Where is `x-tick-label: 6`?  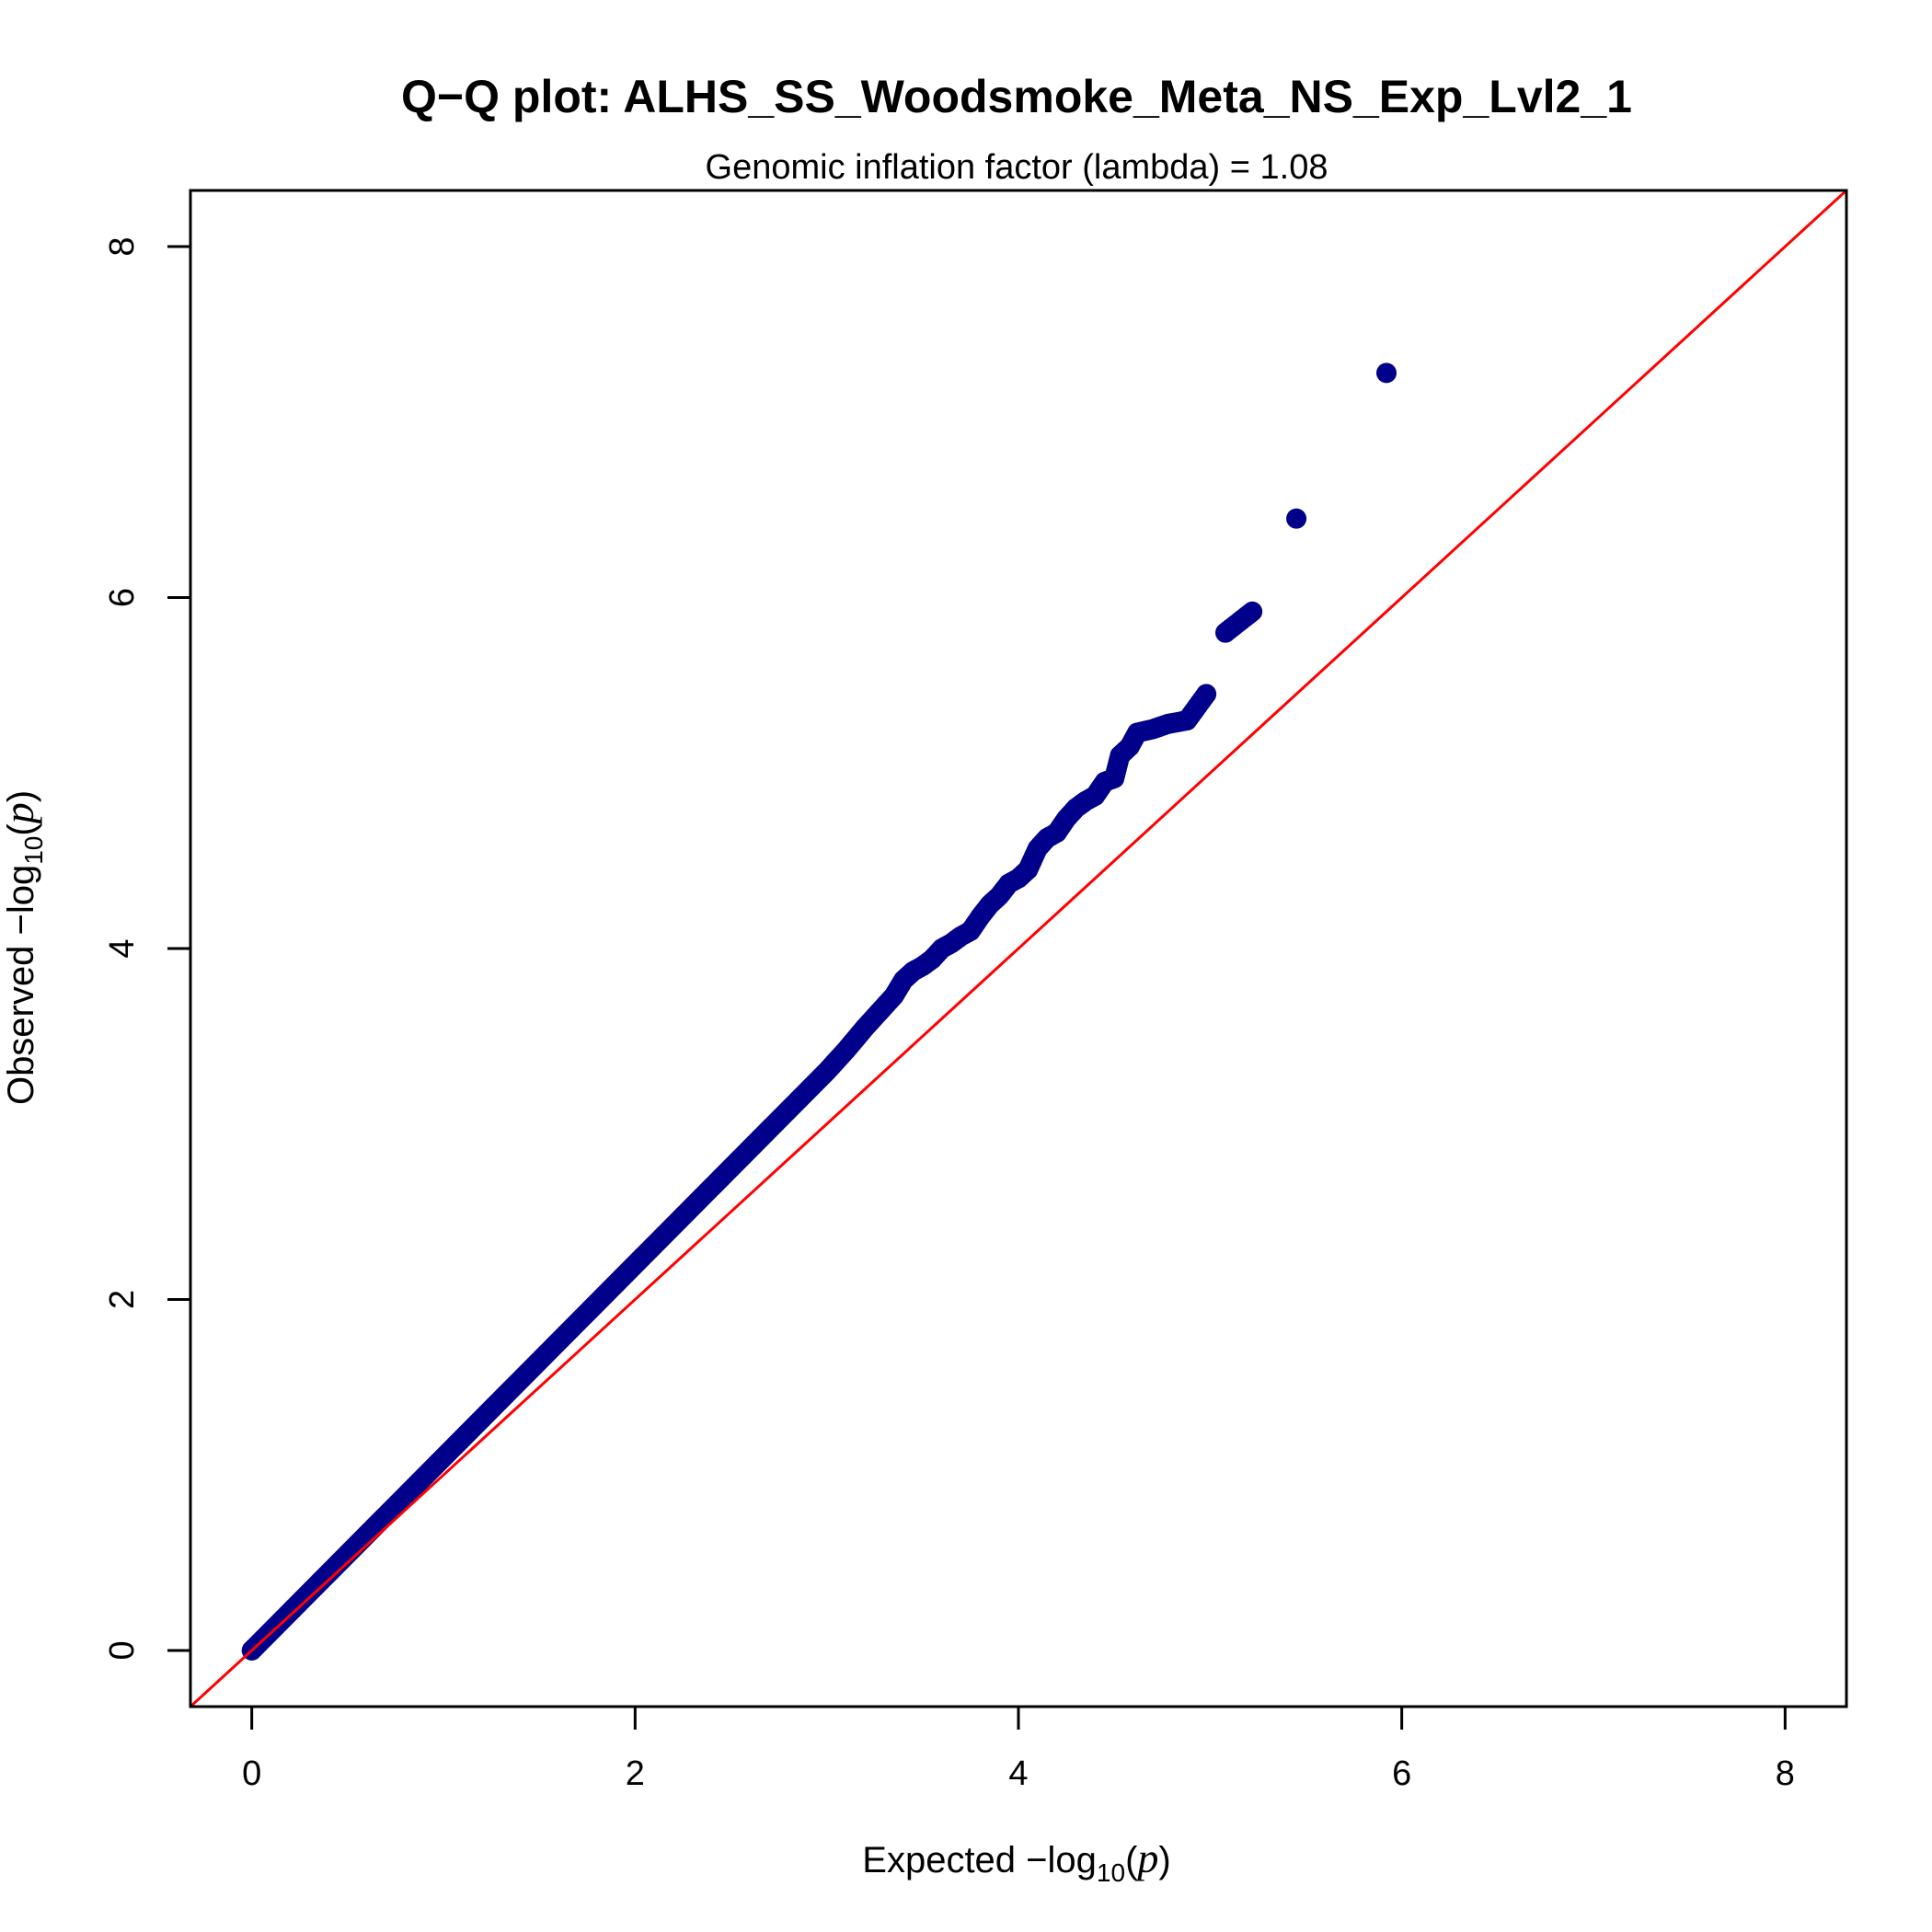 x-tick-label: 6 is located at coordinates (1401, 1773).